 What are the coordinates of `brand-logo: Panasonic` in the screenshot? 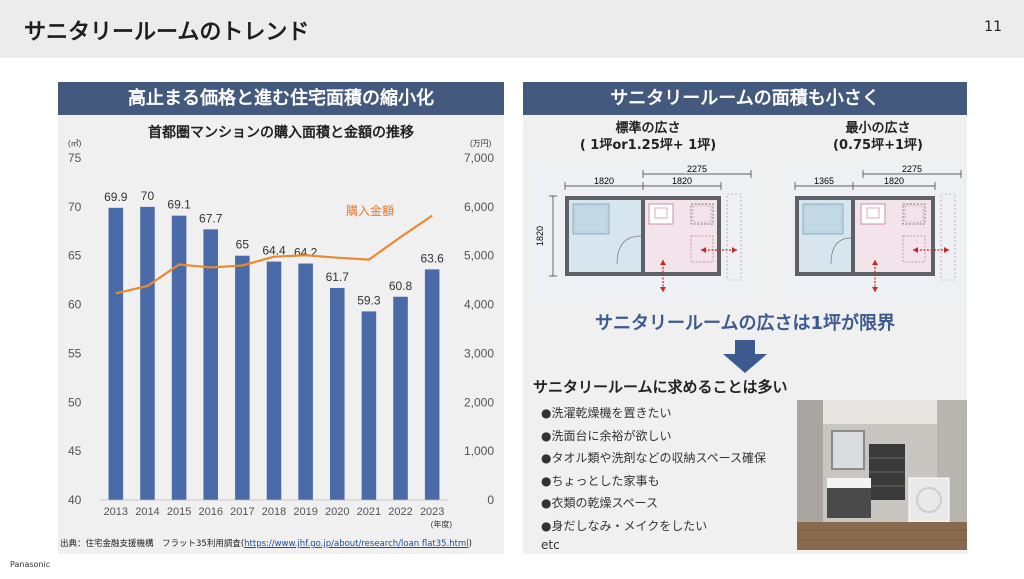 It's located at (30, 564).